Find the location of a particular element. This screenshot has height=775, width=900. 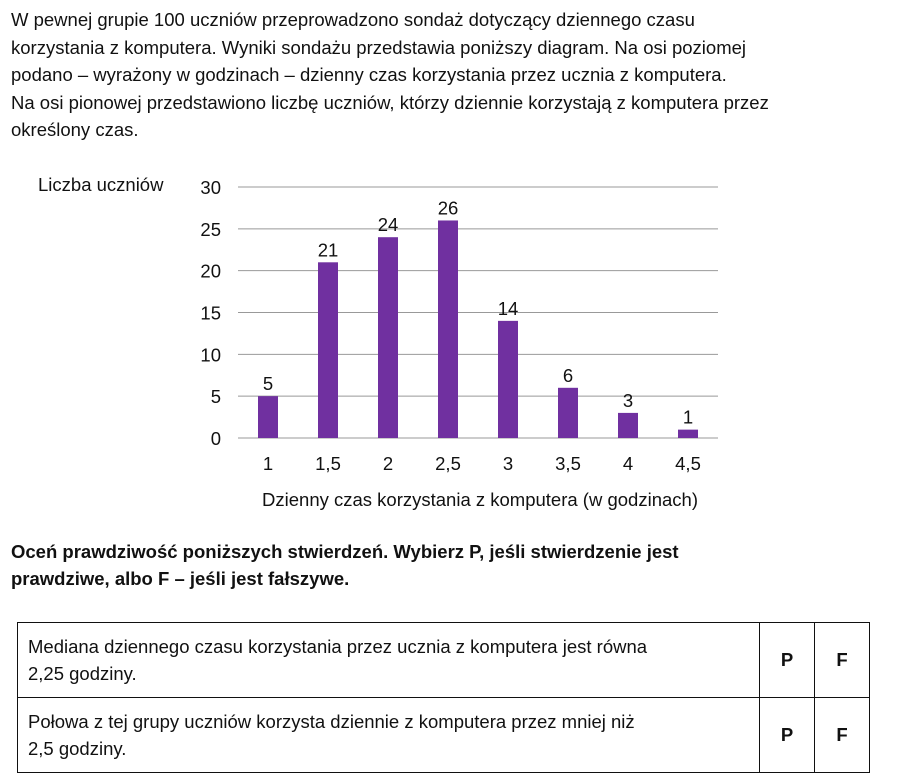

statement-line: 2,5 godziny. is located at coordinates (77, 748).